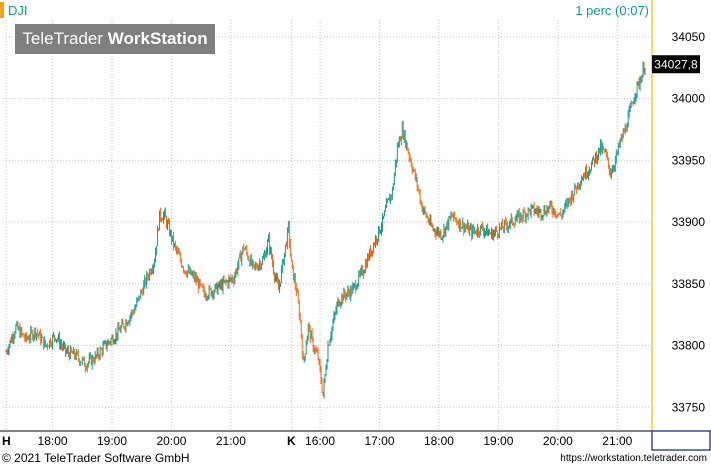 This screenshot has width=711, height=468. I want to click on symbol-color-marker, so click(2, 10).